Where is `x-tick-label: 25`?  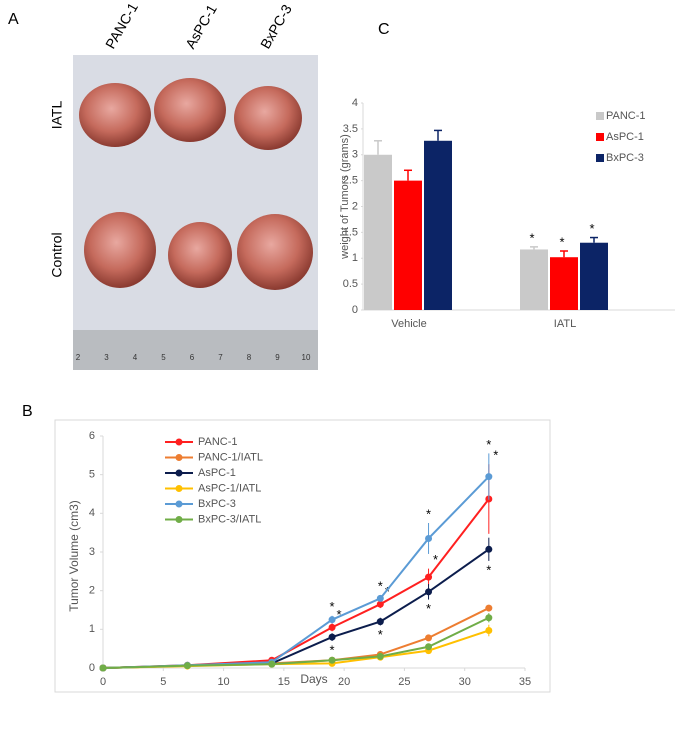
x-tick-label: 25 is located at coordinates (404, 682).